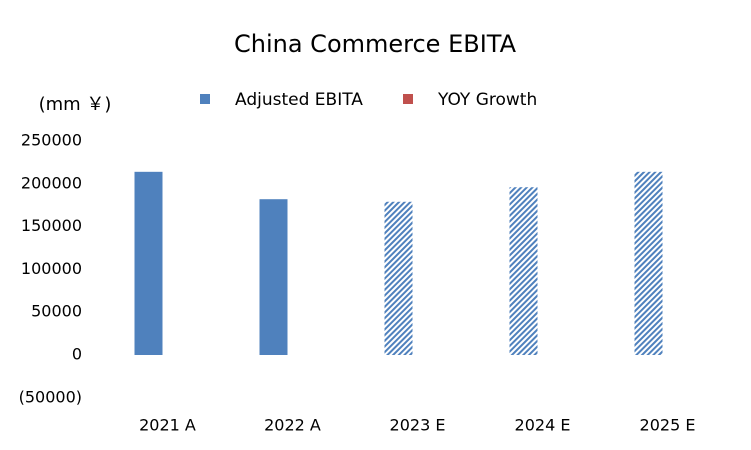 The image size is (751, 450). What do you see at coordinates (292, 425) in the screenshot?
I see `x-tick-label: 2022 A` at bounding box center [292, 425].